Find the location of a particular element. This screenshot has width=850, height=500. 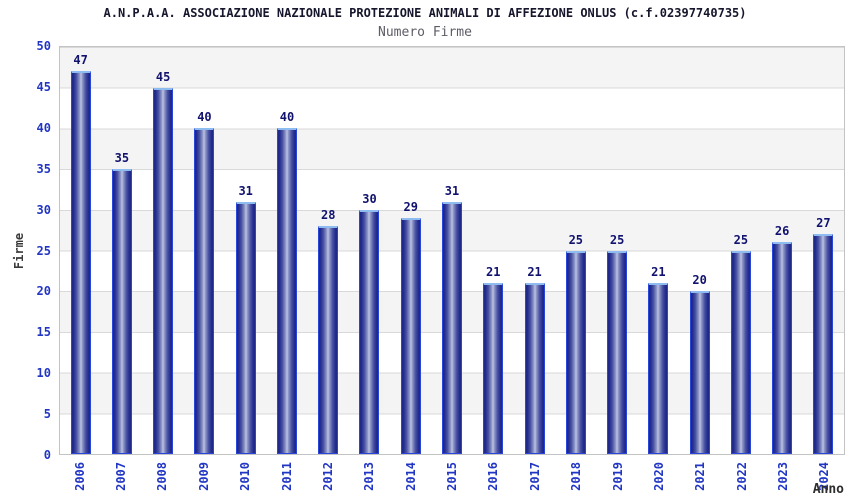

bar-slot: 29 is located at coordinates (410, 250).